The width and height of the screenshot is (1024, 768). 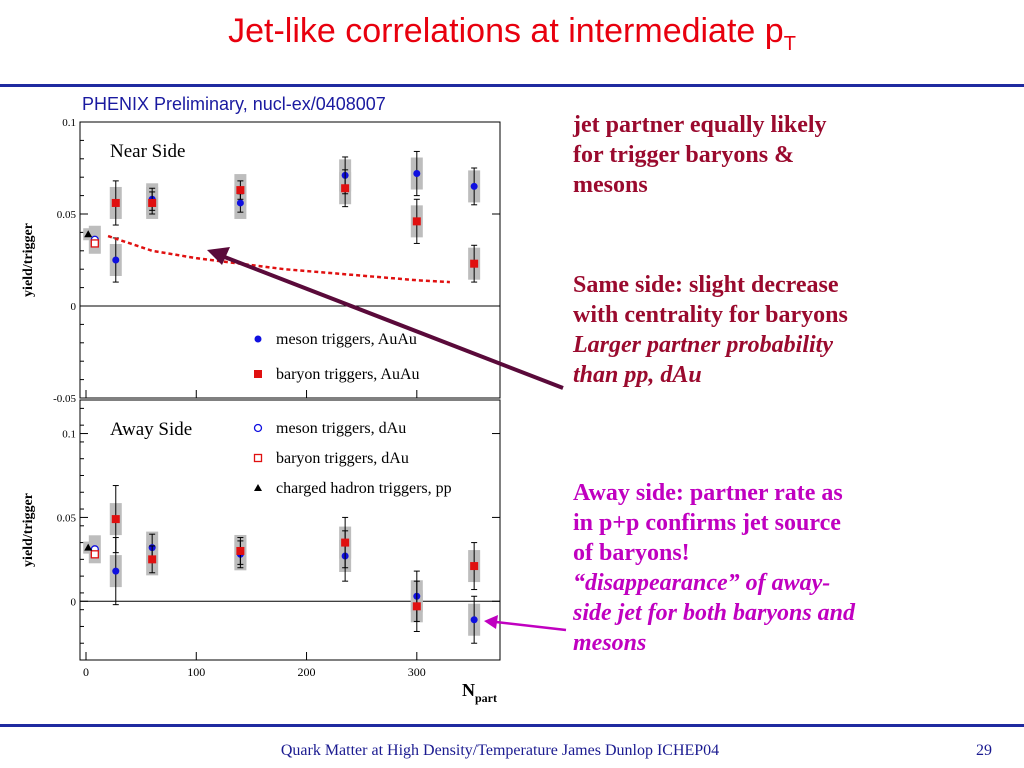 What do you see at coordinates (610, 643) in the screenshot?
I see `annotation-italic-line: mesons` at bounding box center [610, 643].